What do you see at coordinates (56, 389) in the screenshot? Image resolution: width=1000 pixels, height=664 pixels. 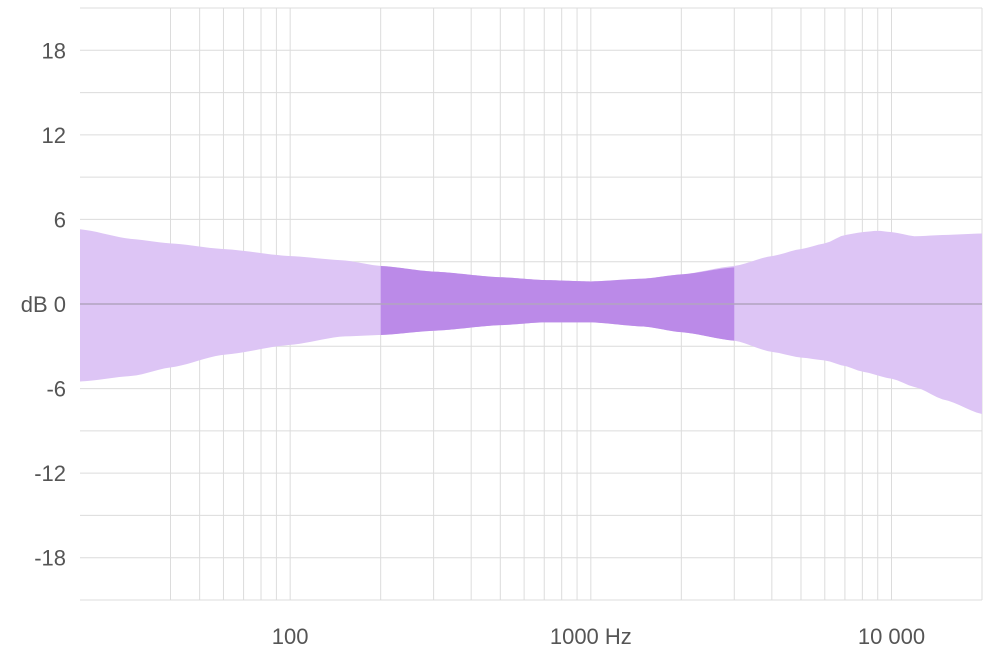 I see `y-tick-label: -6` at bounding box center [56, 389].